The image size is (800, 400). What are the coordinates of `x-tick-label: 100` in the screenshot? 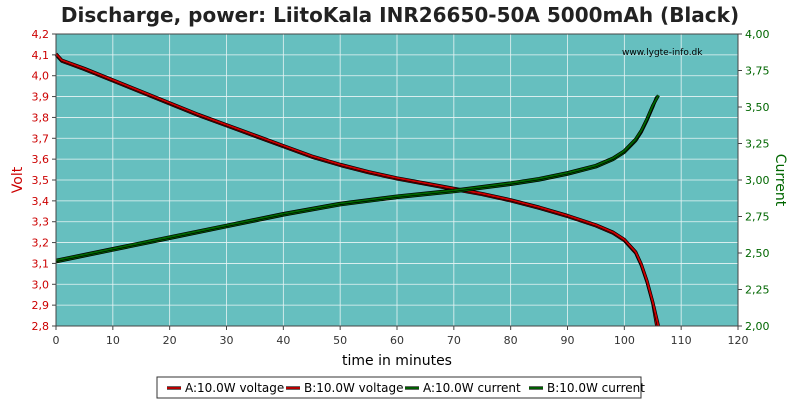 It's located at (624, 340).